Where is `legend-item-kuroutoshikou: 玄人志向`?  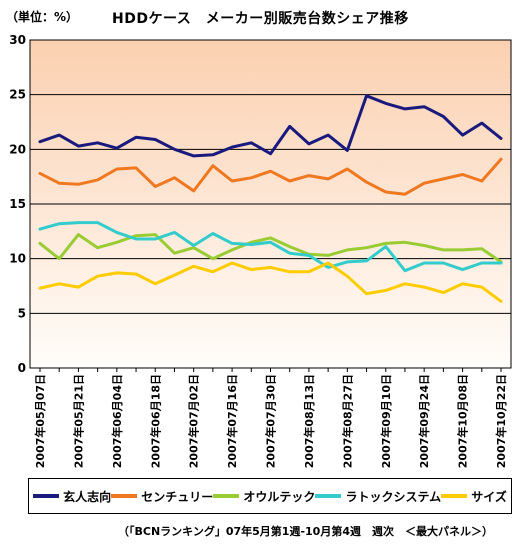 legend-item-kuroutoshikou: 玄人志向 is located at coordinates (72, 496).